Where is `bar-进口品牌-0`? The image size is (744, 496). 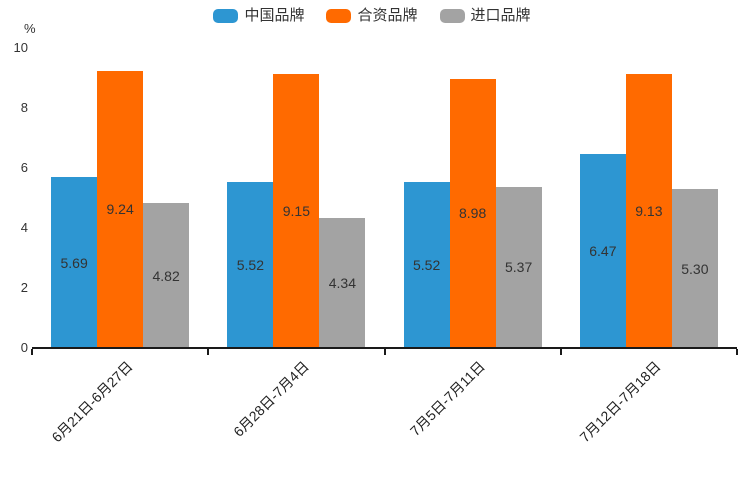 bar-进口品牌-0 is located at coordinates (166, 275).